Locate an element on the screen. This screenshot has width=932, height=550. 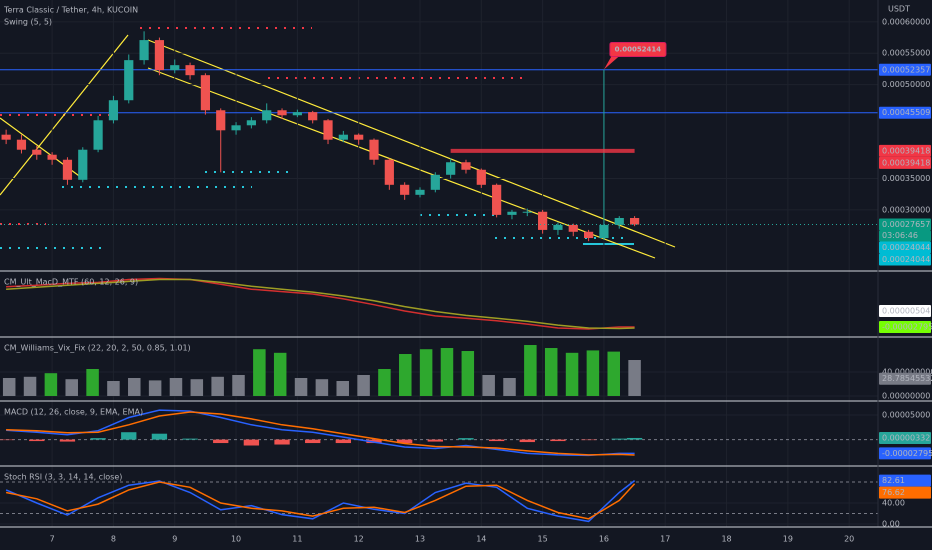
x-tick-label: 20 is located at coordinates (849, 539).